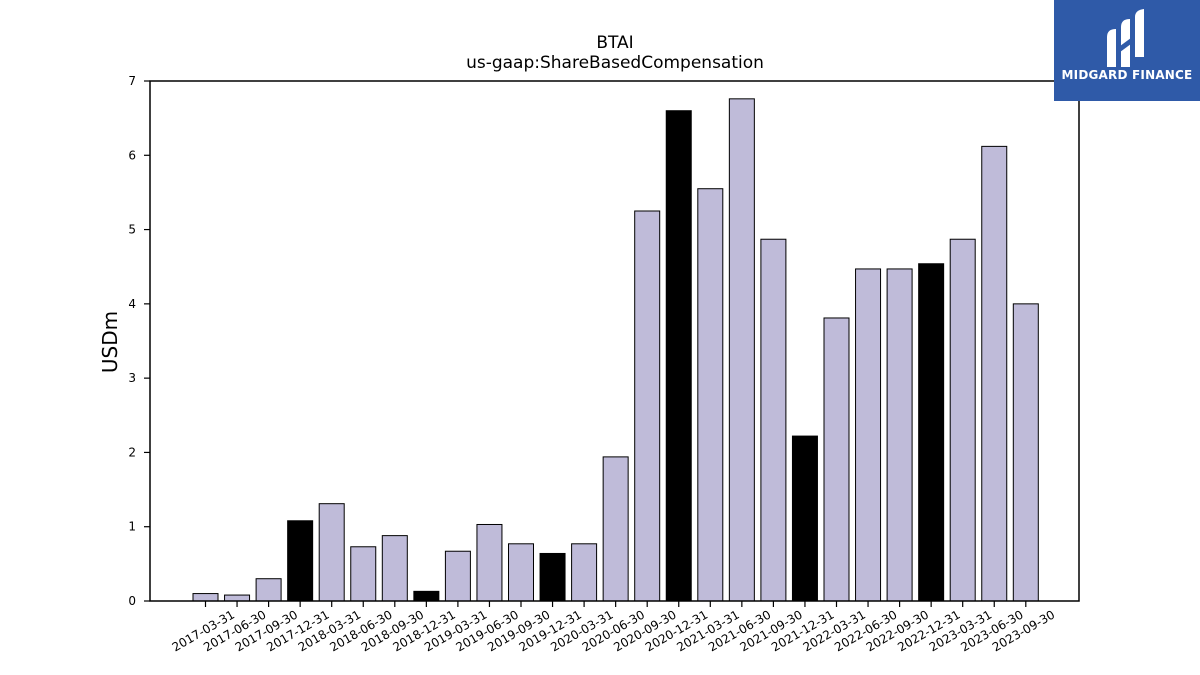 This screenshot has width=1200, height=675. What do you see at coordinates (110, 342) in the screenshot?
I see `y-axis-label: USDm` at bounding box center [110, 342].